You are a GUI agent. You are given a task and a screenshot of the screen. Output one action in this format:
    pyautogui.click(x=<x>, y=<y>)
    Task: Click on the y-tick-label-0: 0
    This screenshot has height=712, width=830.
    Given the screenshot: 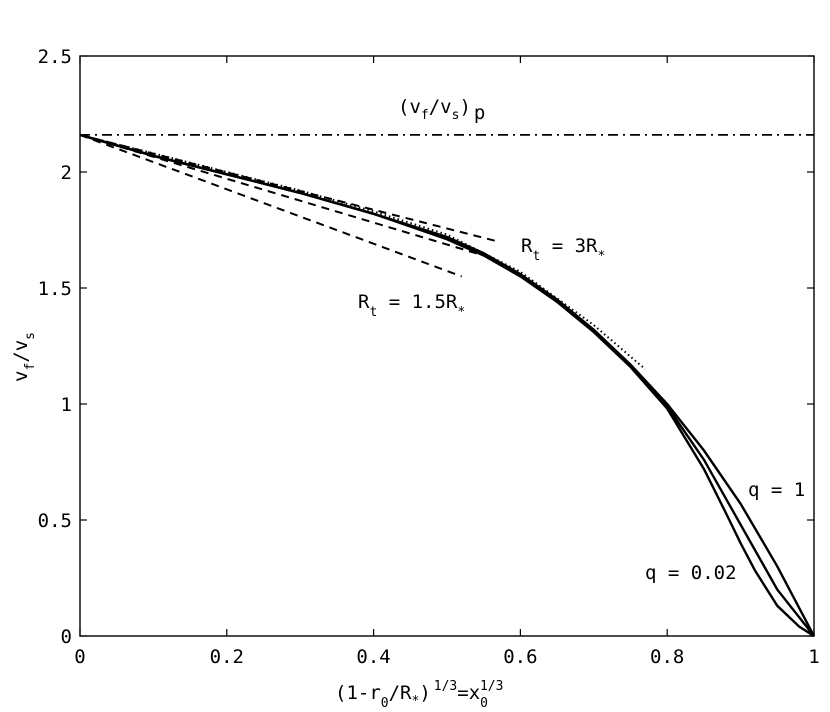 What is the action you would take?
    pyautogui.click(x=66, y=637)
    